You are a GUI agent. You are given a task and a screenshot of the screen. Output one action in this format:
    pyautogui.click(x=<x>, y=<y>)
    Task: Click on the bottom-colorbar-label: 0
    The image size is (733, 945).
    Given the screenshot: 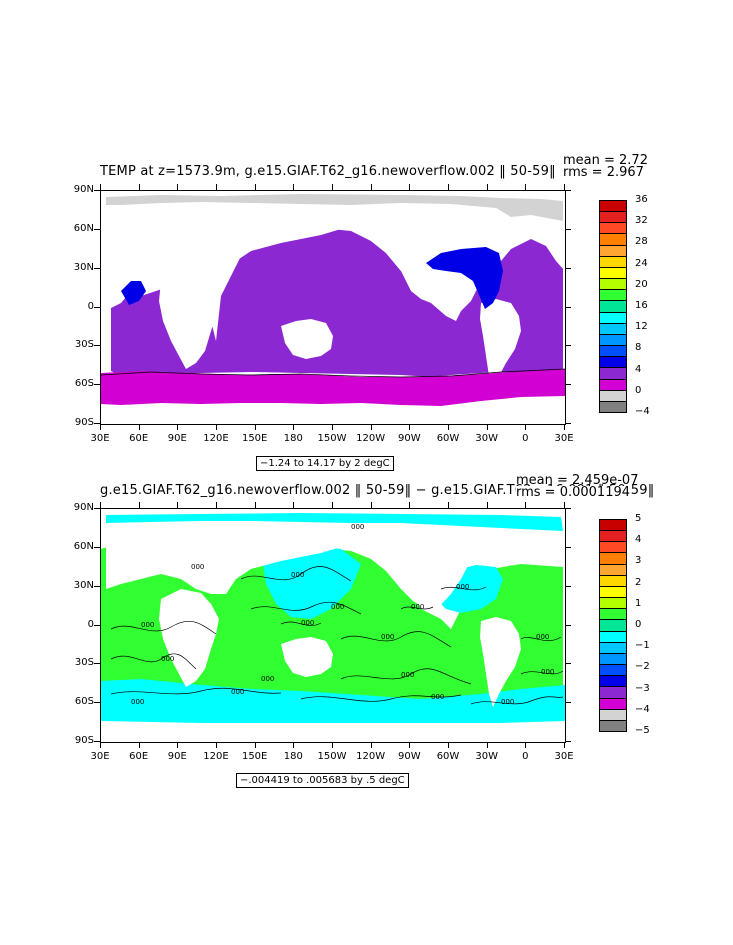 What is the action you would take?
    pyautogui.click(x=638, y=624)
    